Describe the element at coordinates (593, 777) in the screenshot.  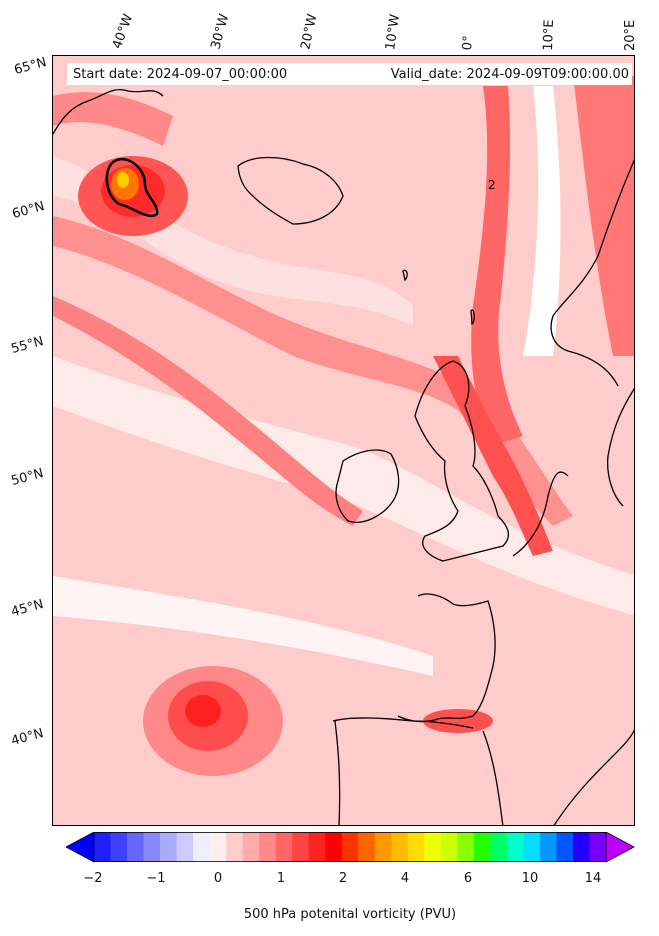
I see `mediterranean-coast` at that location.